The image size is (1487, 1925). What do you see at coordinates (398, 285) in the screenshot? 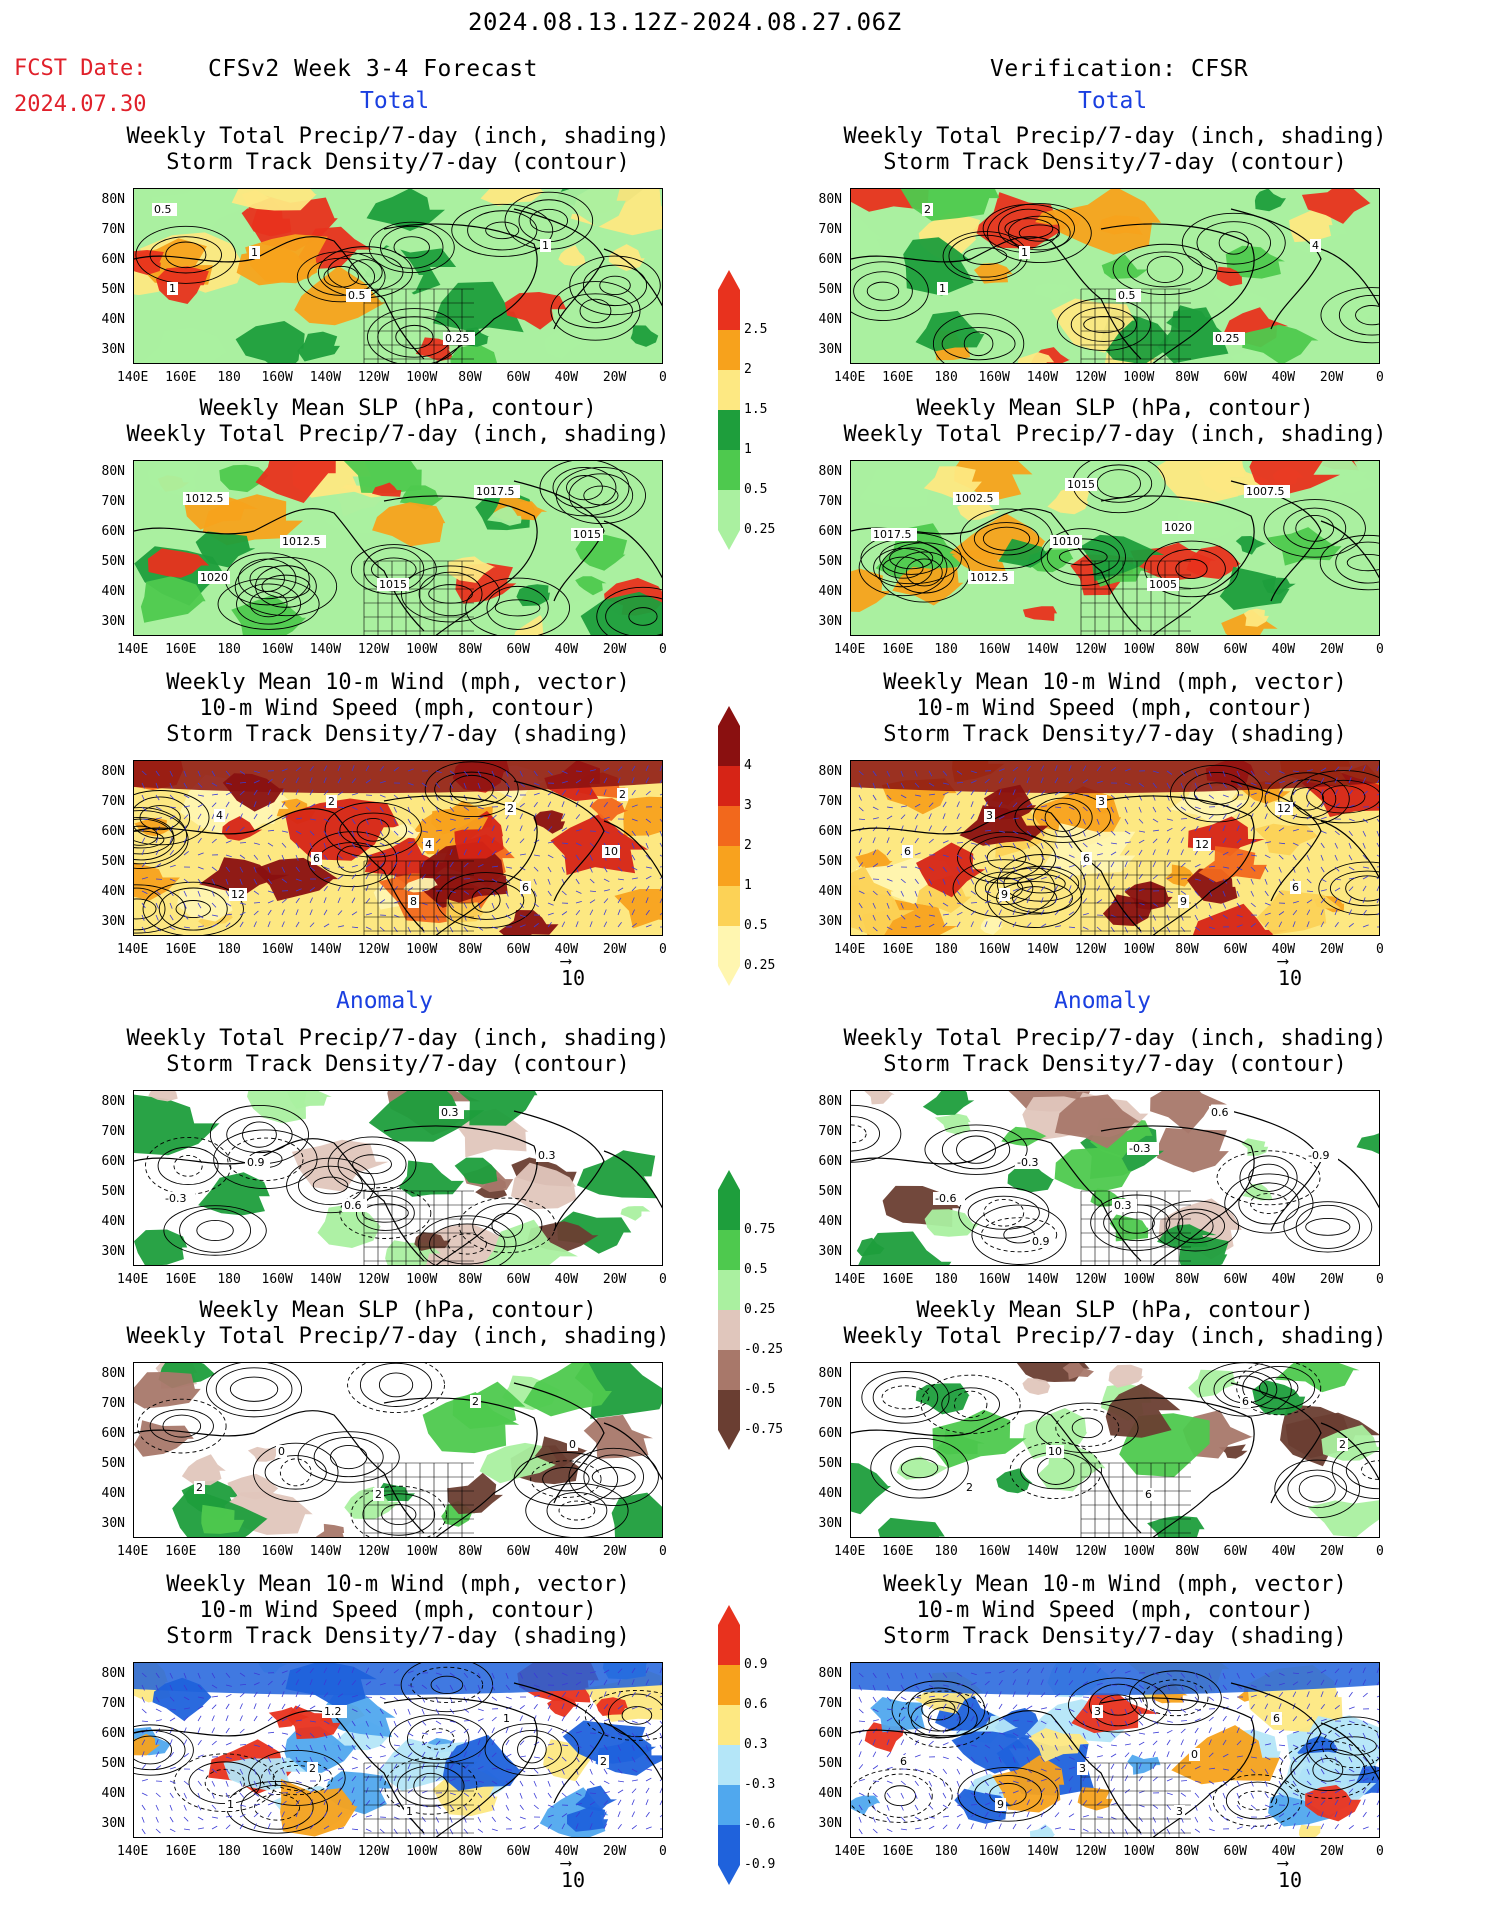
I see `coastline` at bounding box center [398, 285].